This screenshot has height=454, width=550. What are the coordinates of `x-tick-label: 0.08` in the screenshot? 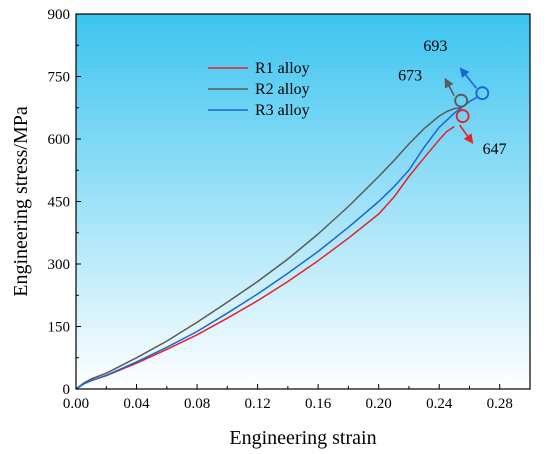 It's located at (197, 404).